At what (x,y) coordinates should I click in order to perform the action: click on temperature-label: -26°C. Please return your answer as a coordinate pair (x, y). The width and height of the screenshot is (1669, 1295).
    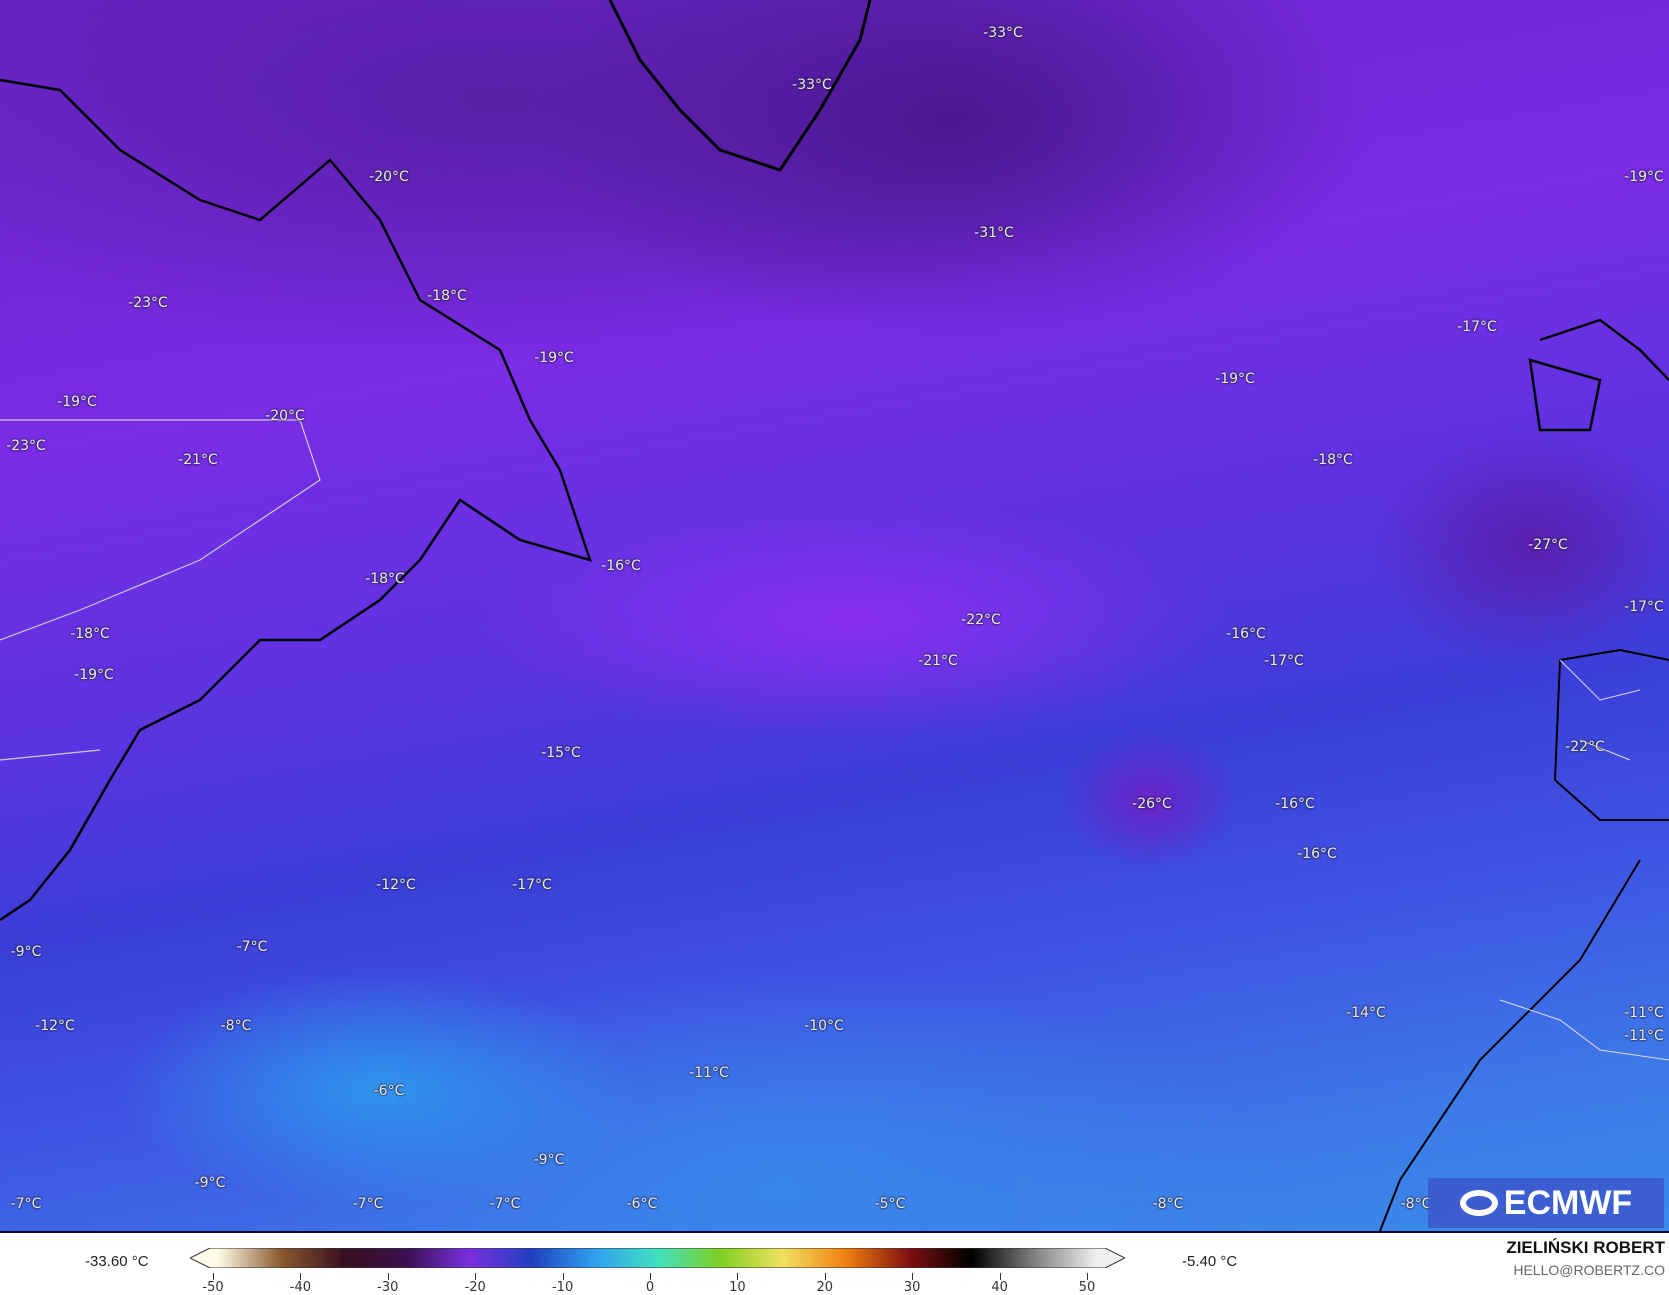
    Looking at the image, I should click on (1152, 804).